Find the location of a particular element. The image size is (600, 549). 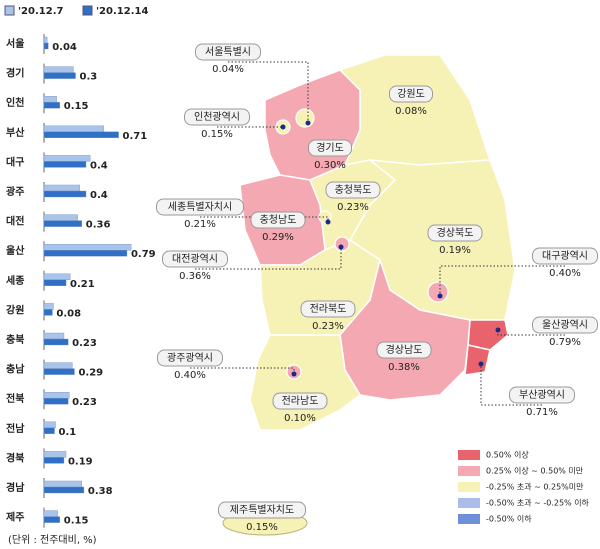

region-name: 충청북도 is located at coordinates (353, 190).